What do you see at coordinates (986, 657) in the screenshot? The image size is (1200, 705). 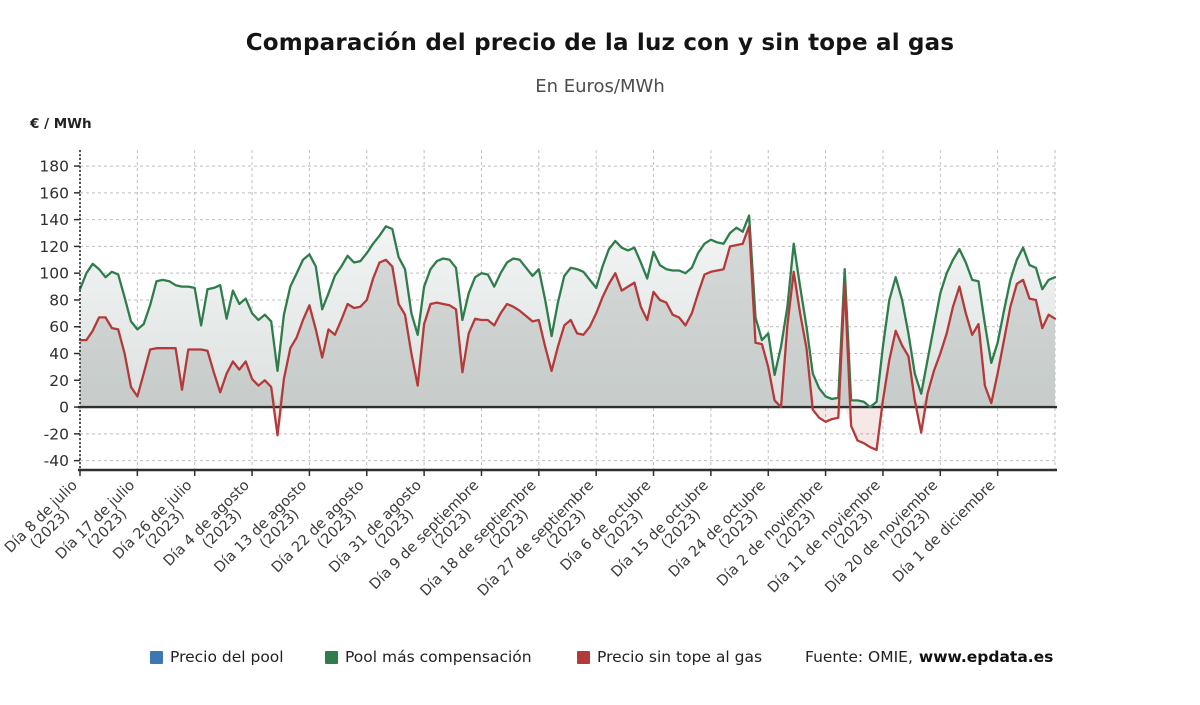 I see `source-site-link: www.epdata.es` at bounding box center [986, 657].